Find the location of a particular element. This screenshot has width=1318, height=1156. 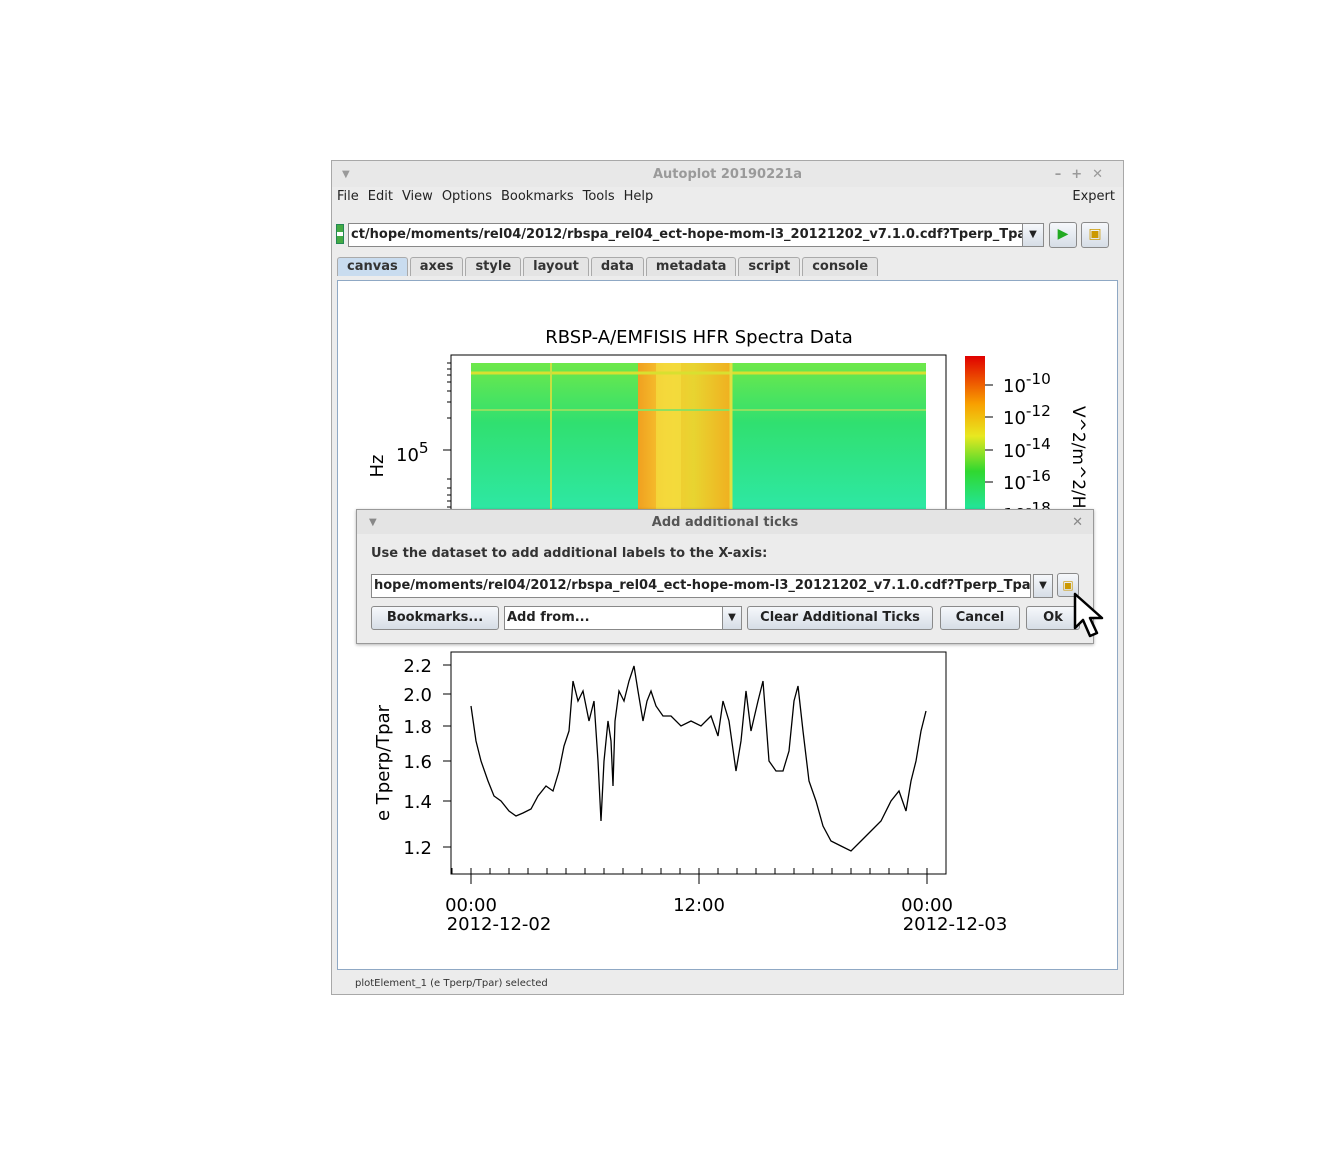

window-title: Autoplot 20190221a is located at coordinates (727, 174).